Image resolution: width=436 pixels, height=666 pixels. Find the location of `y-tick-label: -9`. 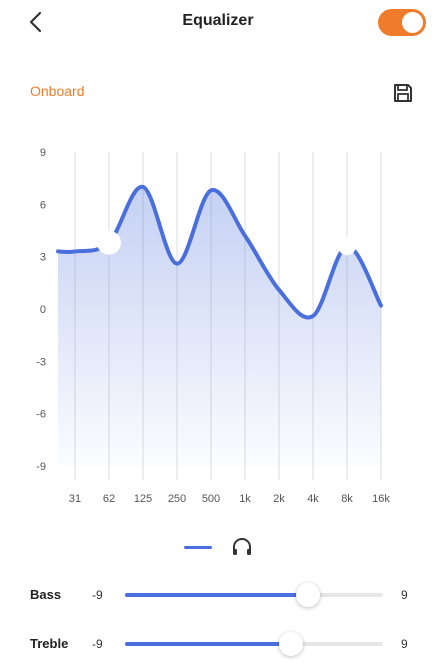

y-tick-label: -9 is located at coordinates (41, 467).